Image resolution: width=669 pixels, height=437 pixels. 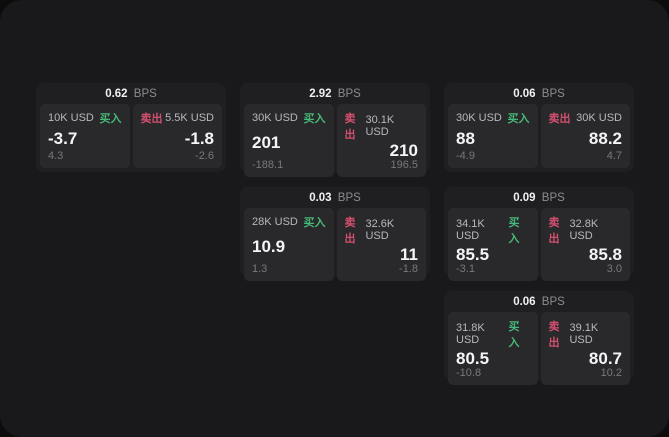 What do you see at coordinates (465, 269) in the screenshot?
I see `buy-delta: -3.1` at bounding box center [465, 269].